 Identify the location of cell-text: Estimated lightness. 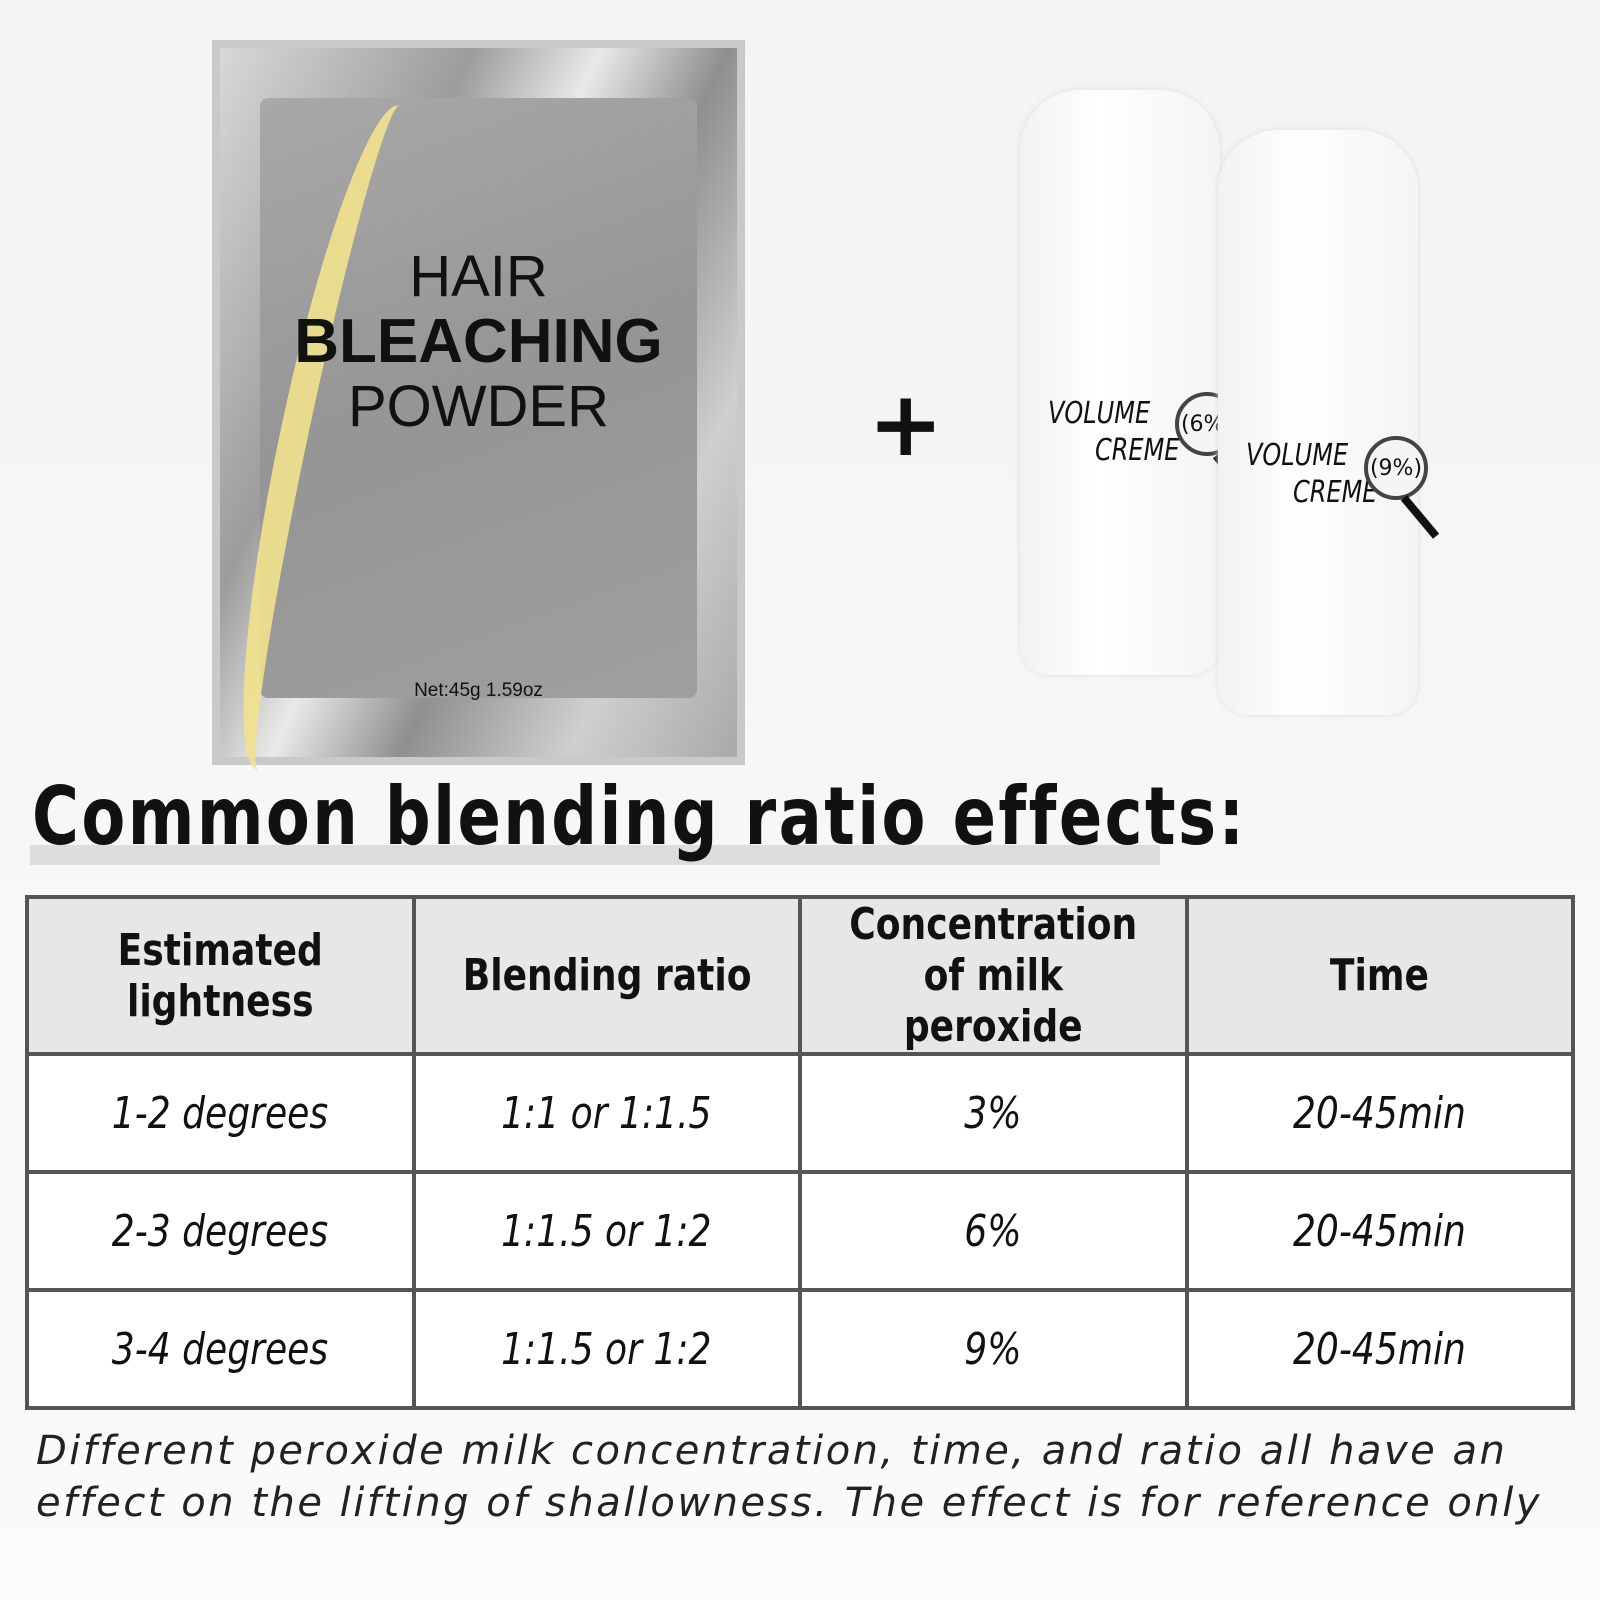
(220, 975).